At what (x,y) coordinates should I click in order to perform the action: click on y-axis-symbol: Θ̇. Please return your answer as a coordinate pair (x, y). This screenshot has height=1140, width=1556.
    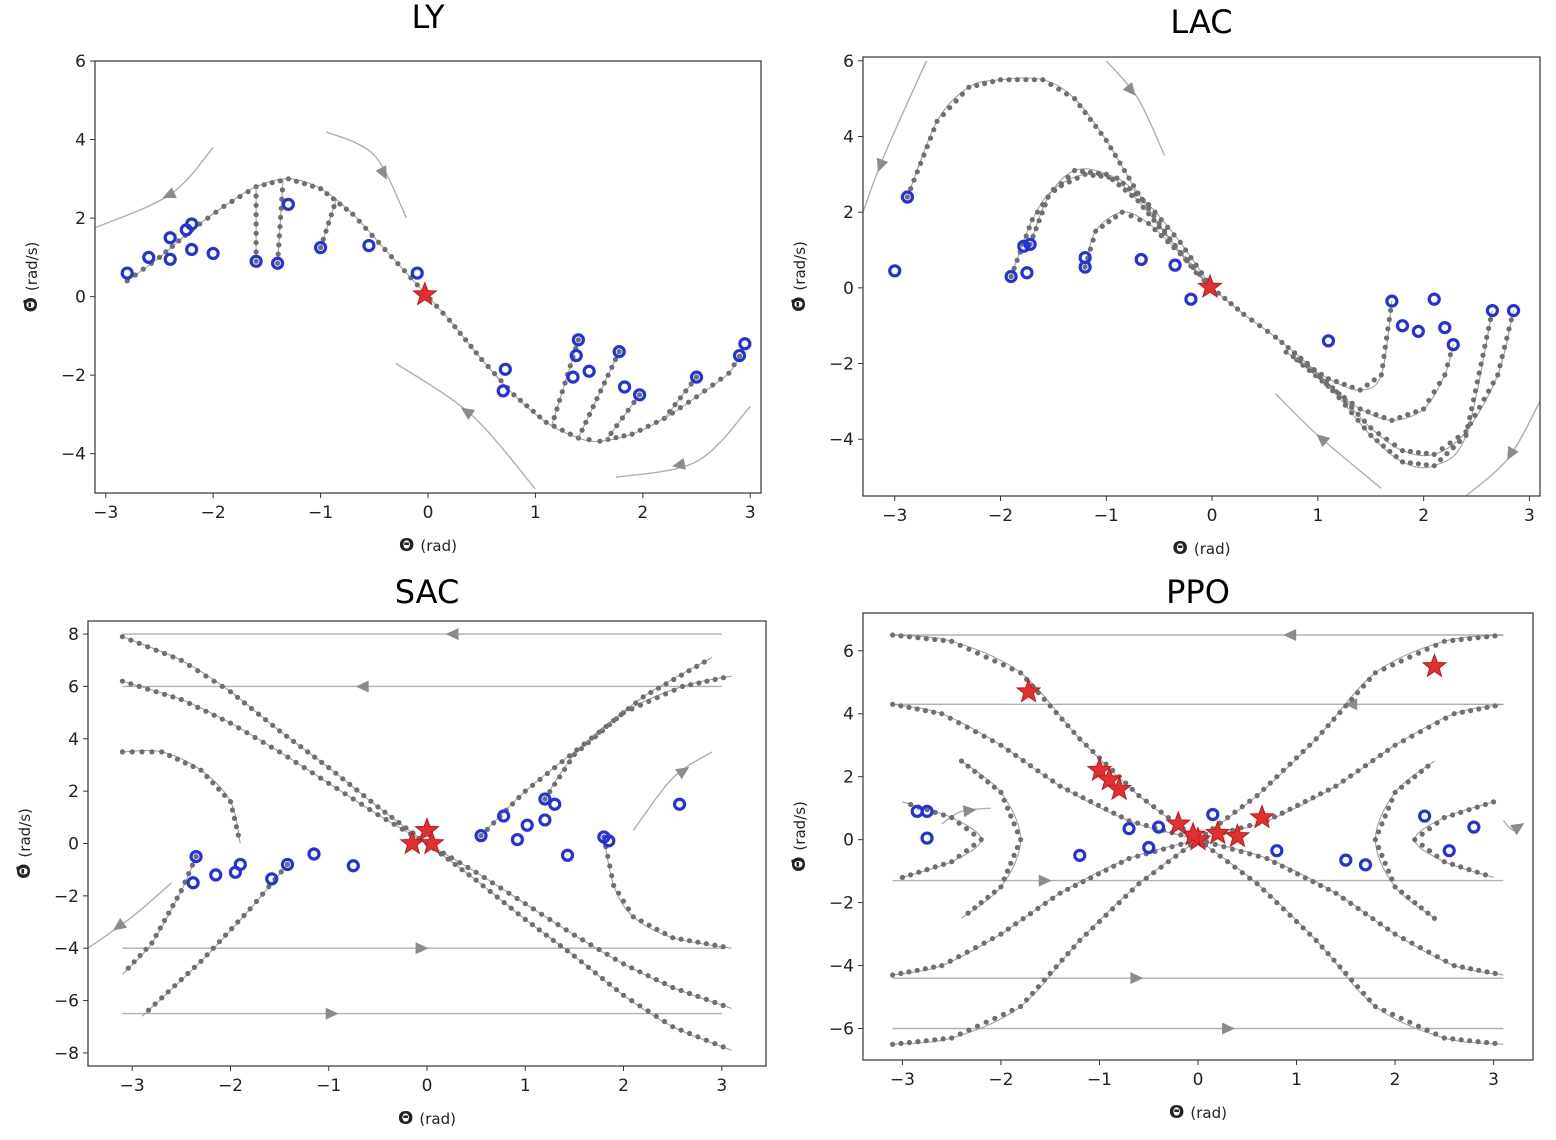
    Looking at the image, I should click on (799, 864).